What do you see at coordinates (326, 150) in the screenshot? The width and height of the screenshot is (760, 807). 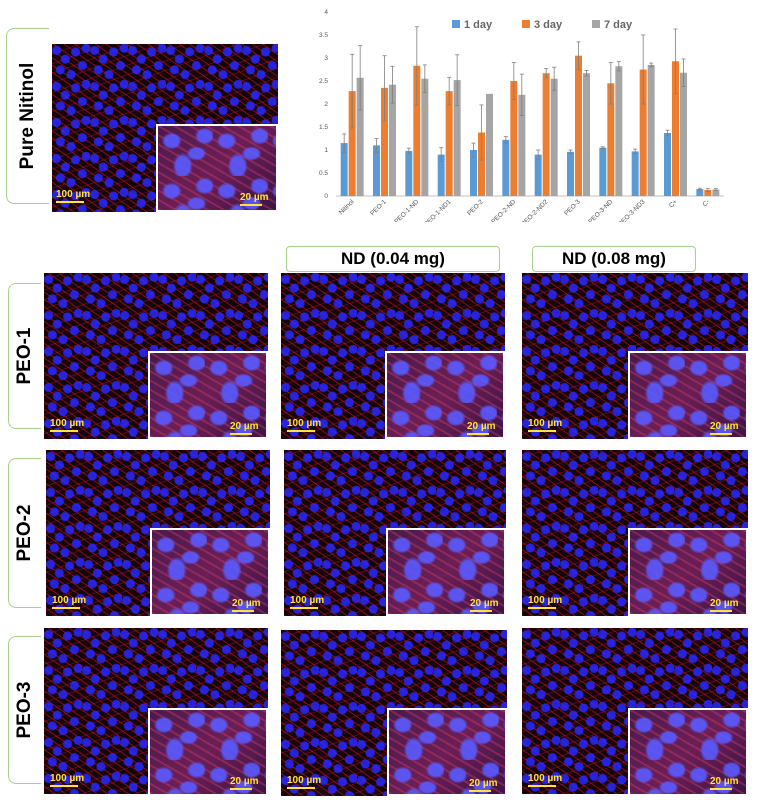 I see `y-tick-label: 1` at bounding box center [326, 150].